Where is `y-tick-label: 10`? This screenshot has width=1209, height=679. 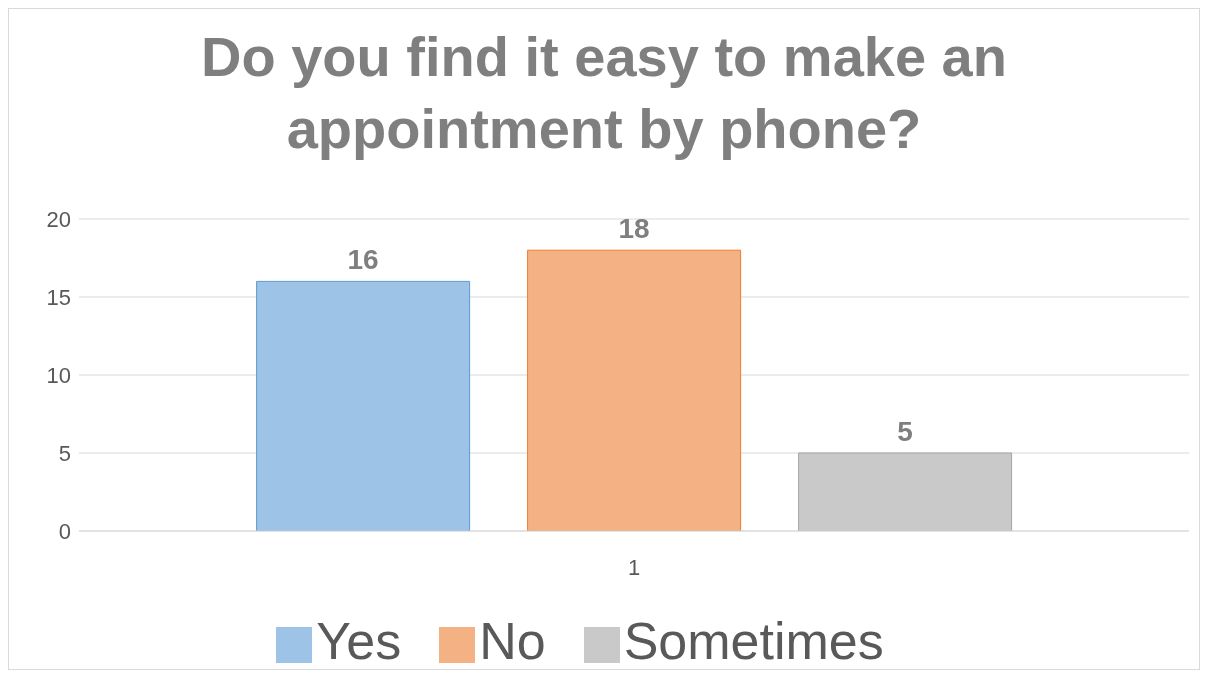 y-tick-label: 10 is located at coordinates (58, 375).